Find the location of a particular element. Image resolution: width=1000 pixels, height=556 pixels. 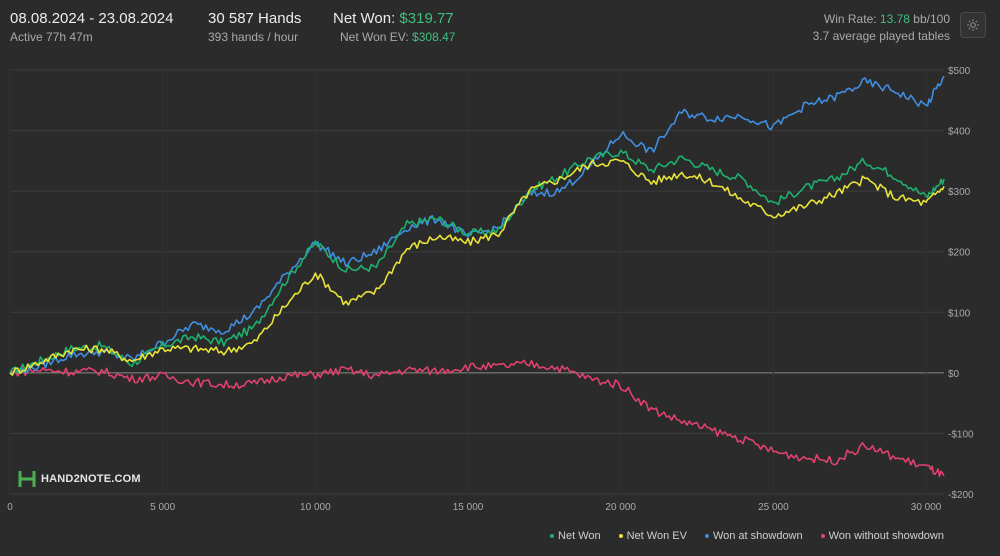

x-tick-label: 10 000 is located at coordinates (315, 507).